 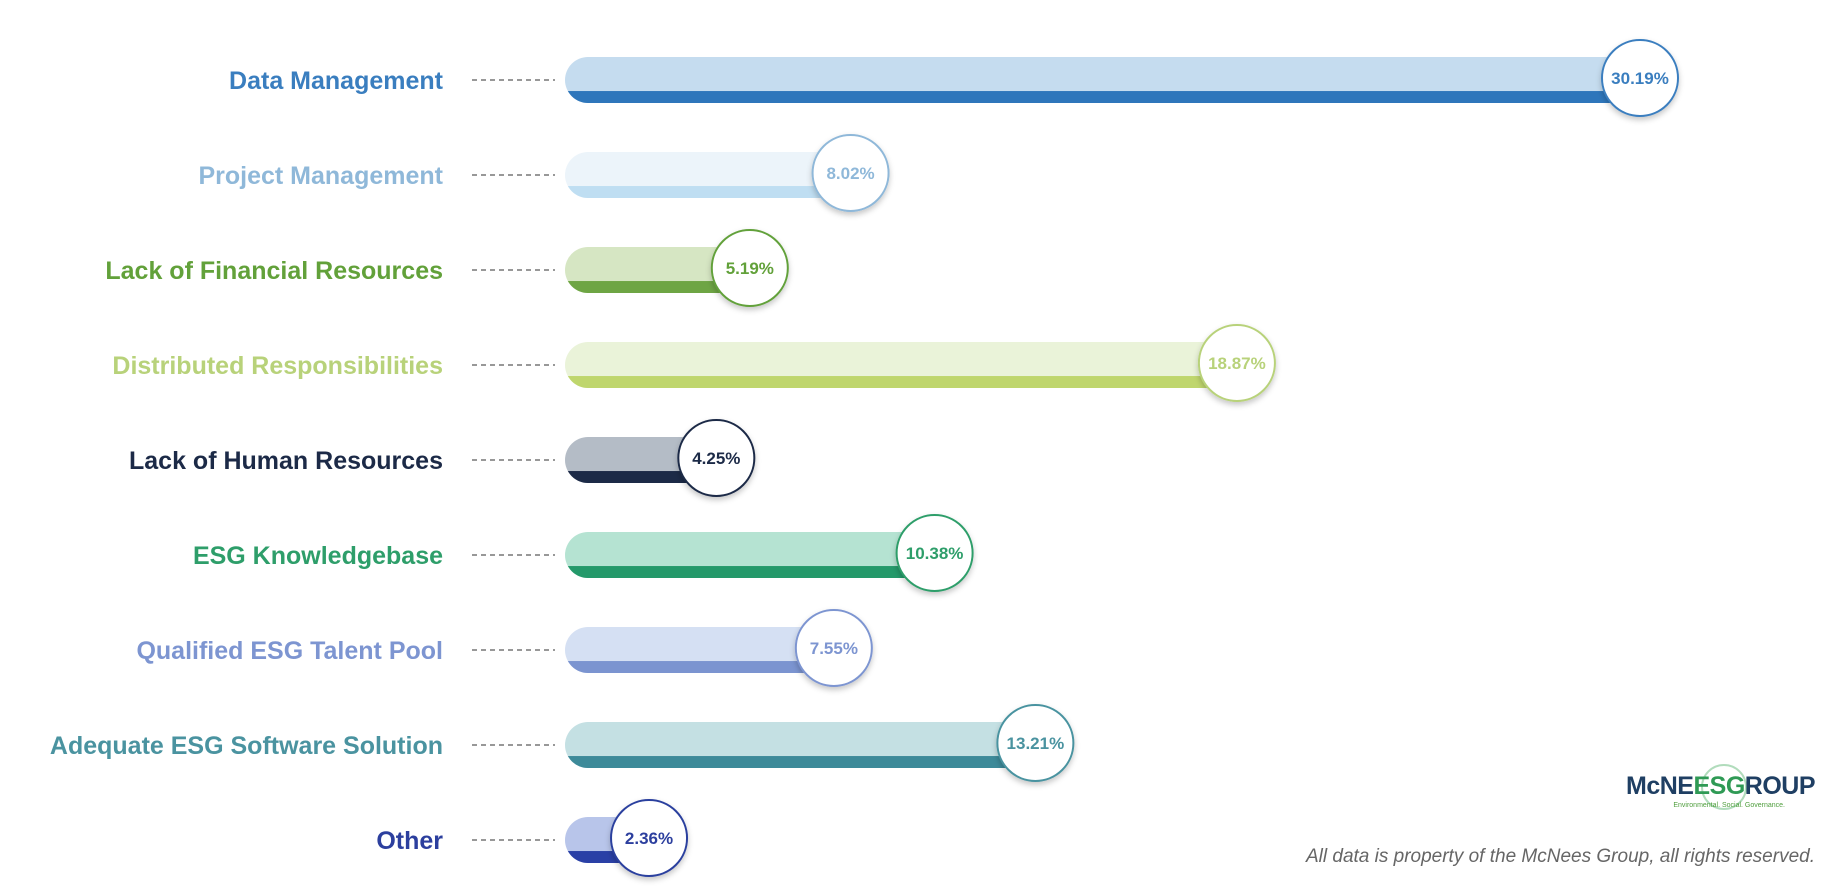 I want to click on category-label: Qualified ESG Talent Pool, so click(x=289, y=651).